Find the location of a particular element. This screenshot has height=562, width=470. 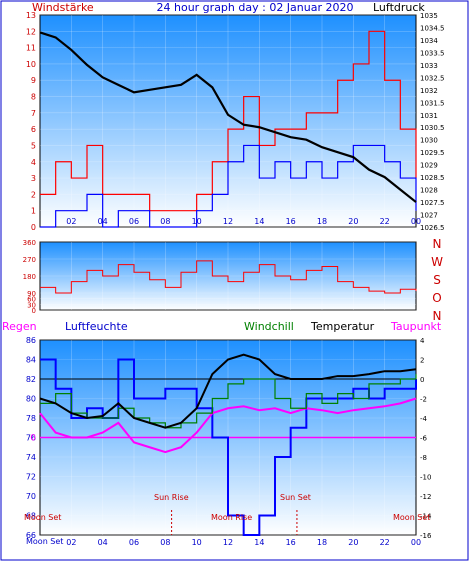

pressure-tick-label: 1029 is located at coordinates (429, 166).